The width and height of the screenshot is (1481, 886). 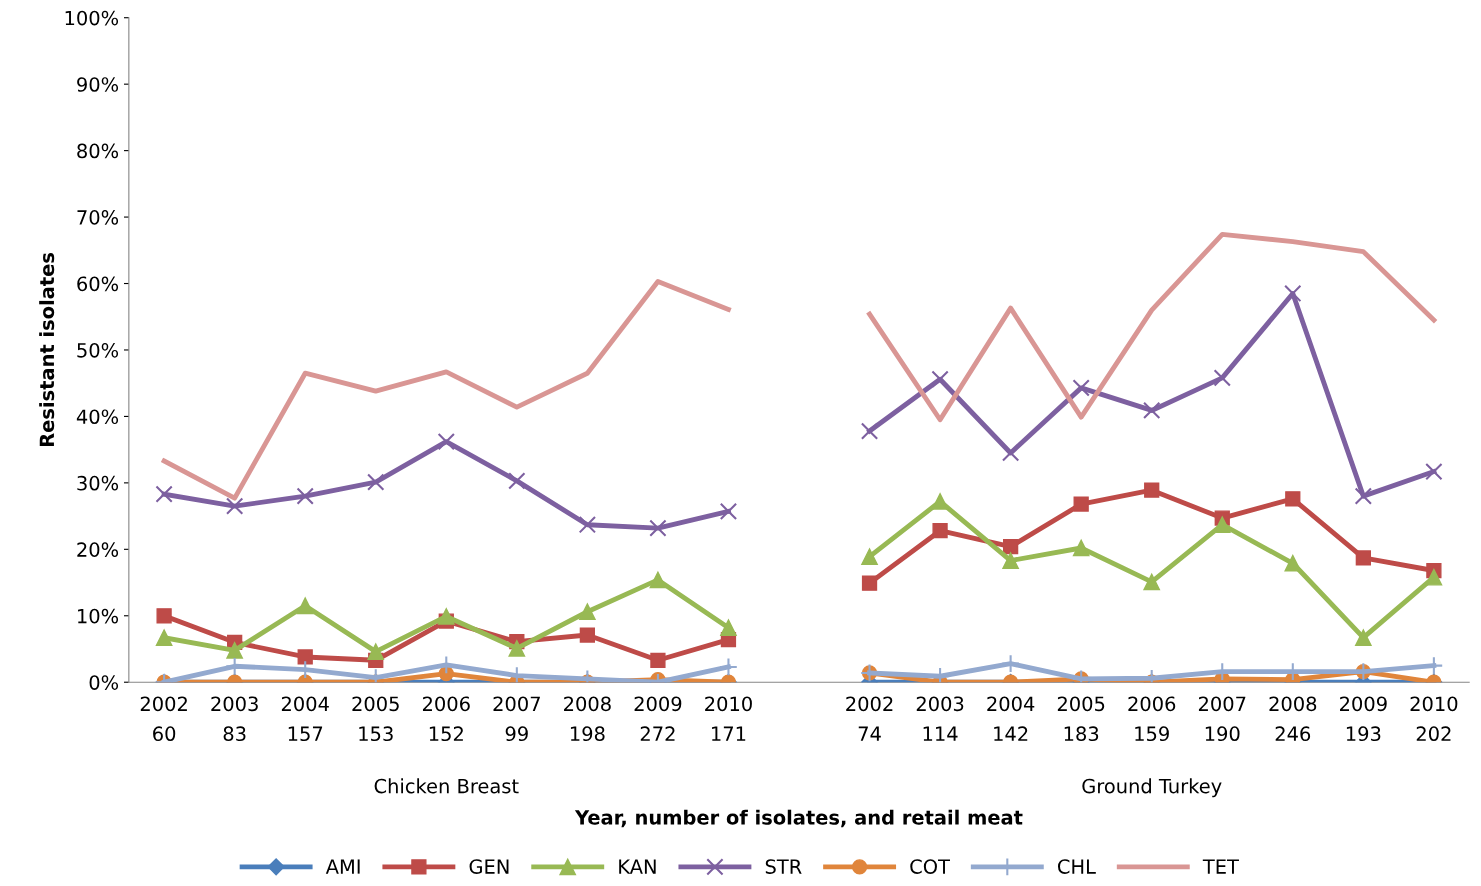 I want to click on y-tick-label: 80%, so click(x=98, y=151).